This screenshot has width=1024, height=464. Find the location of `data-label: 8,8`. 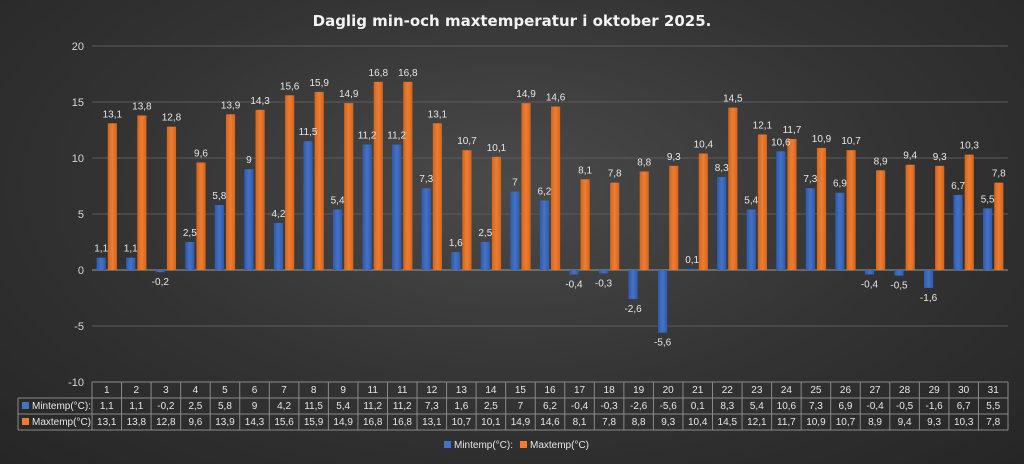

data-label: 8,8 is located at coordinates (644, 162).